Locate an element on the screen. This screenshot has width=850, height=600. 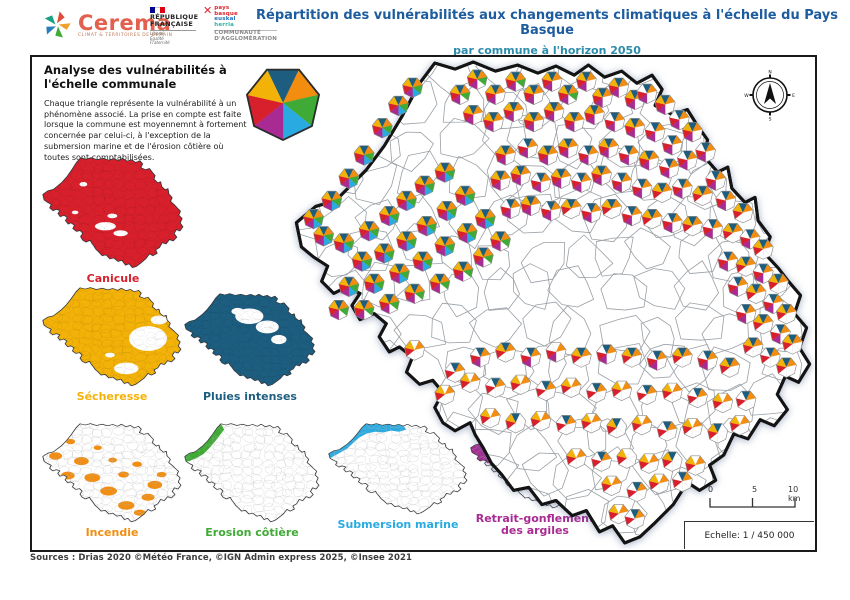
scale-0-label: 0 is located at coordinates (711, 489).